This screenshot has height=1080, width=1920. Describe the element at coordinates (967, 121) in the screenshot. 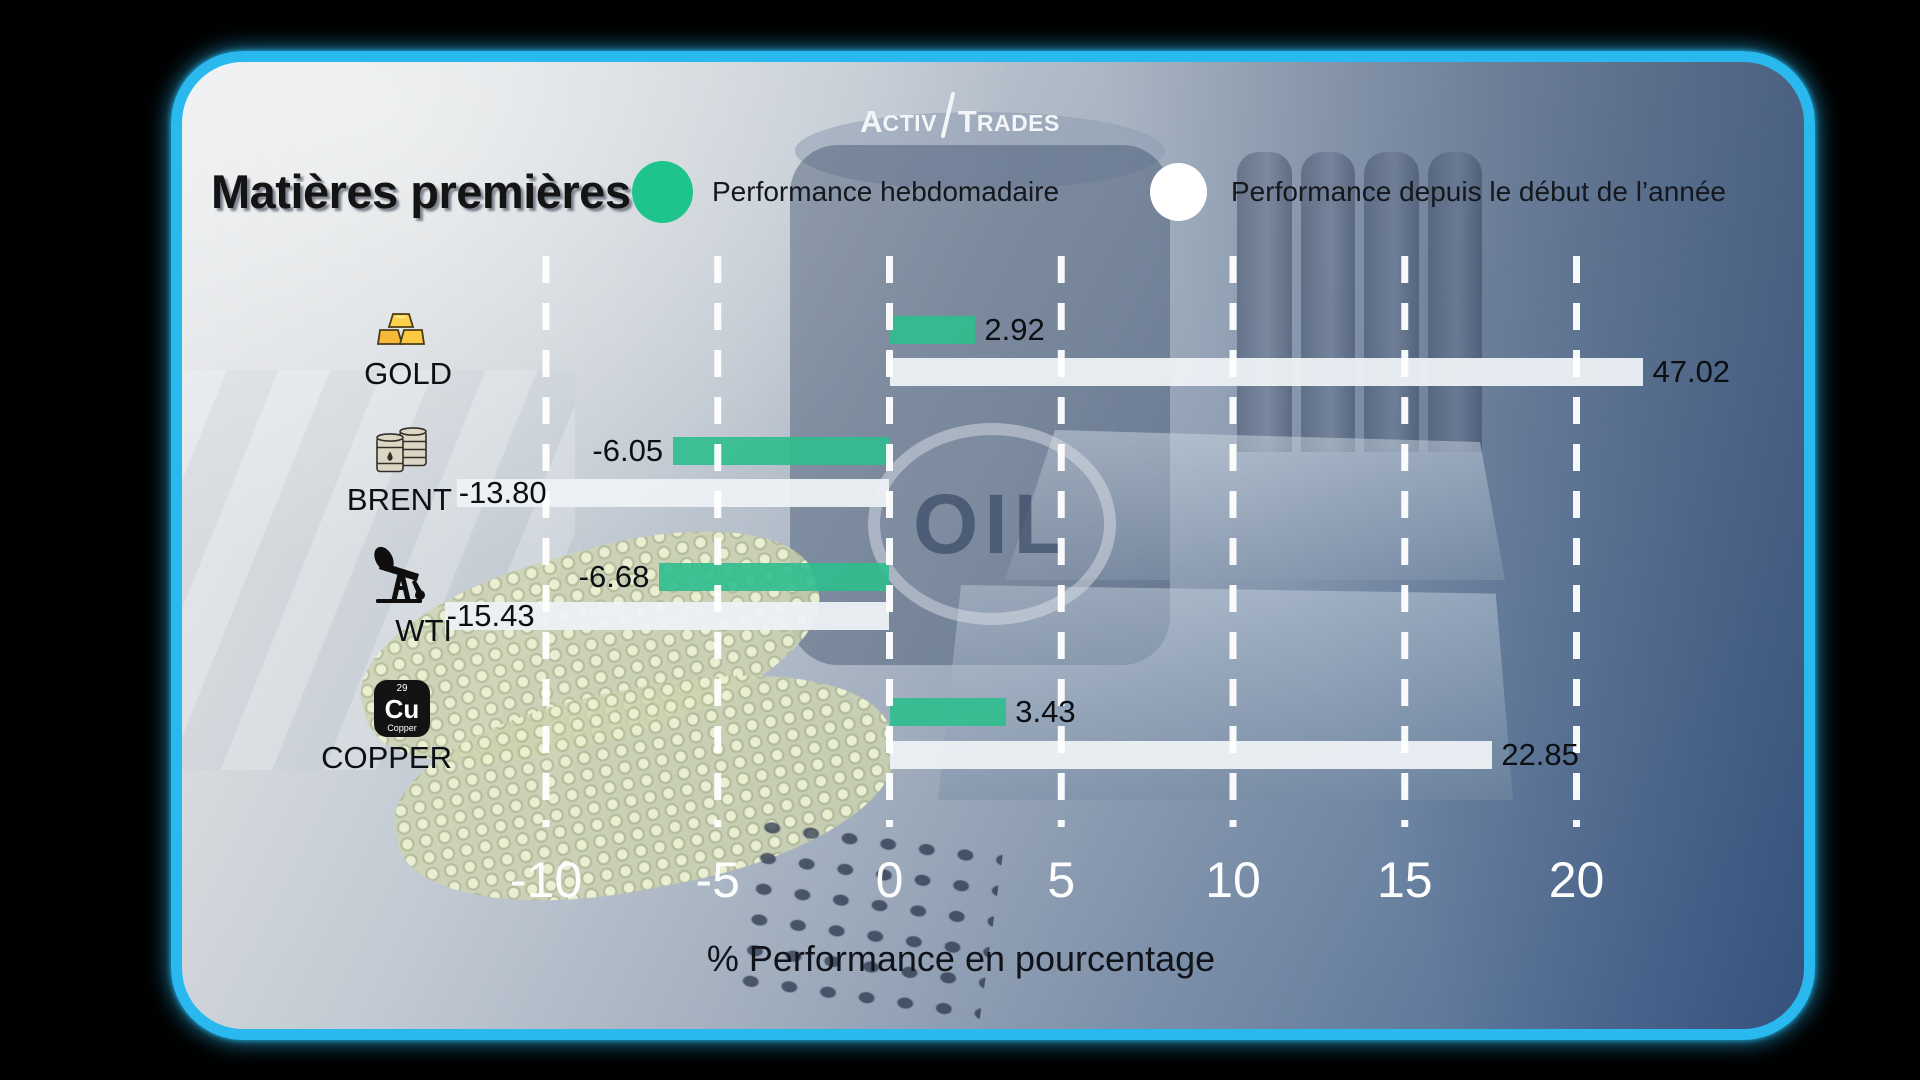

I see `logo-trades-initial: T` at that location.